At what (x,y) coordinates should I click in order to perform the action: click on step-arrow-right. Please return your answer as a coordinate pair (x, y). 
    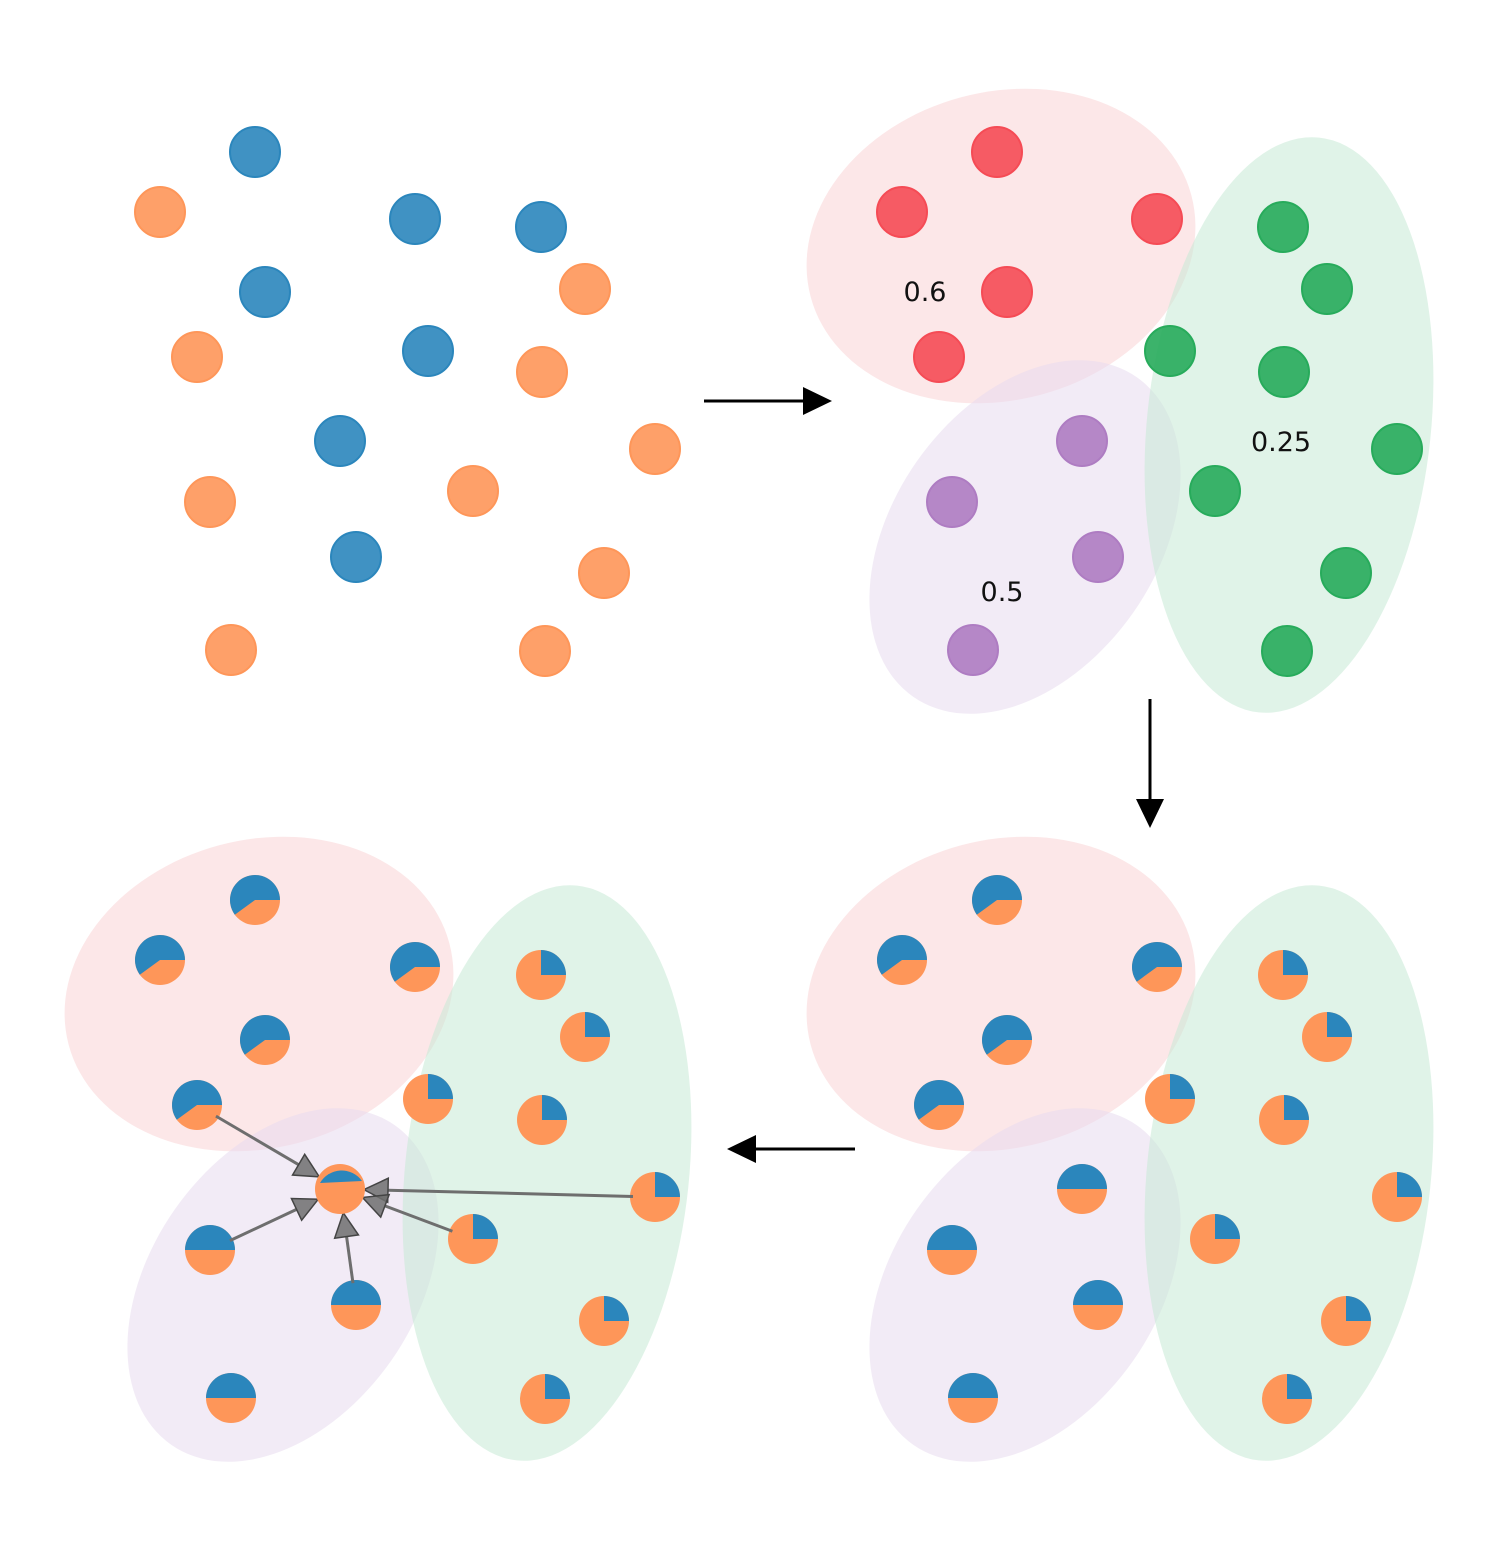
    Looking at the image, I should click on (768, 401).